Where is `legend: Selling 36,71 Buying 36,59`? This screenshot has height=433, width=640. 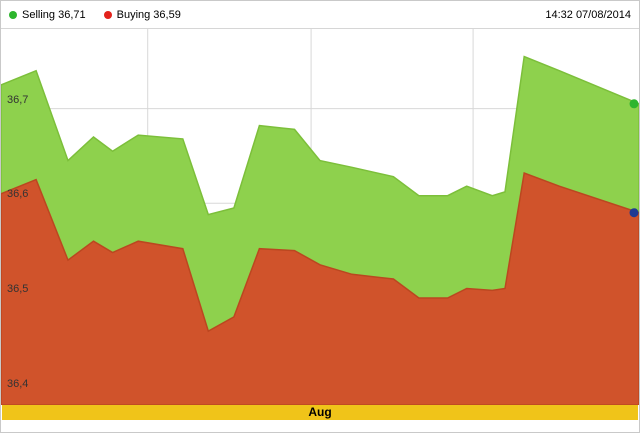 legend: Selling 36,71 Buying 36,59 is located at coordinates (95, 15).